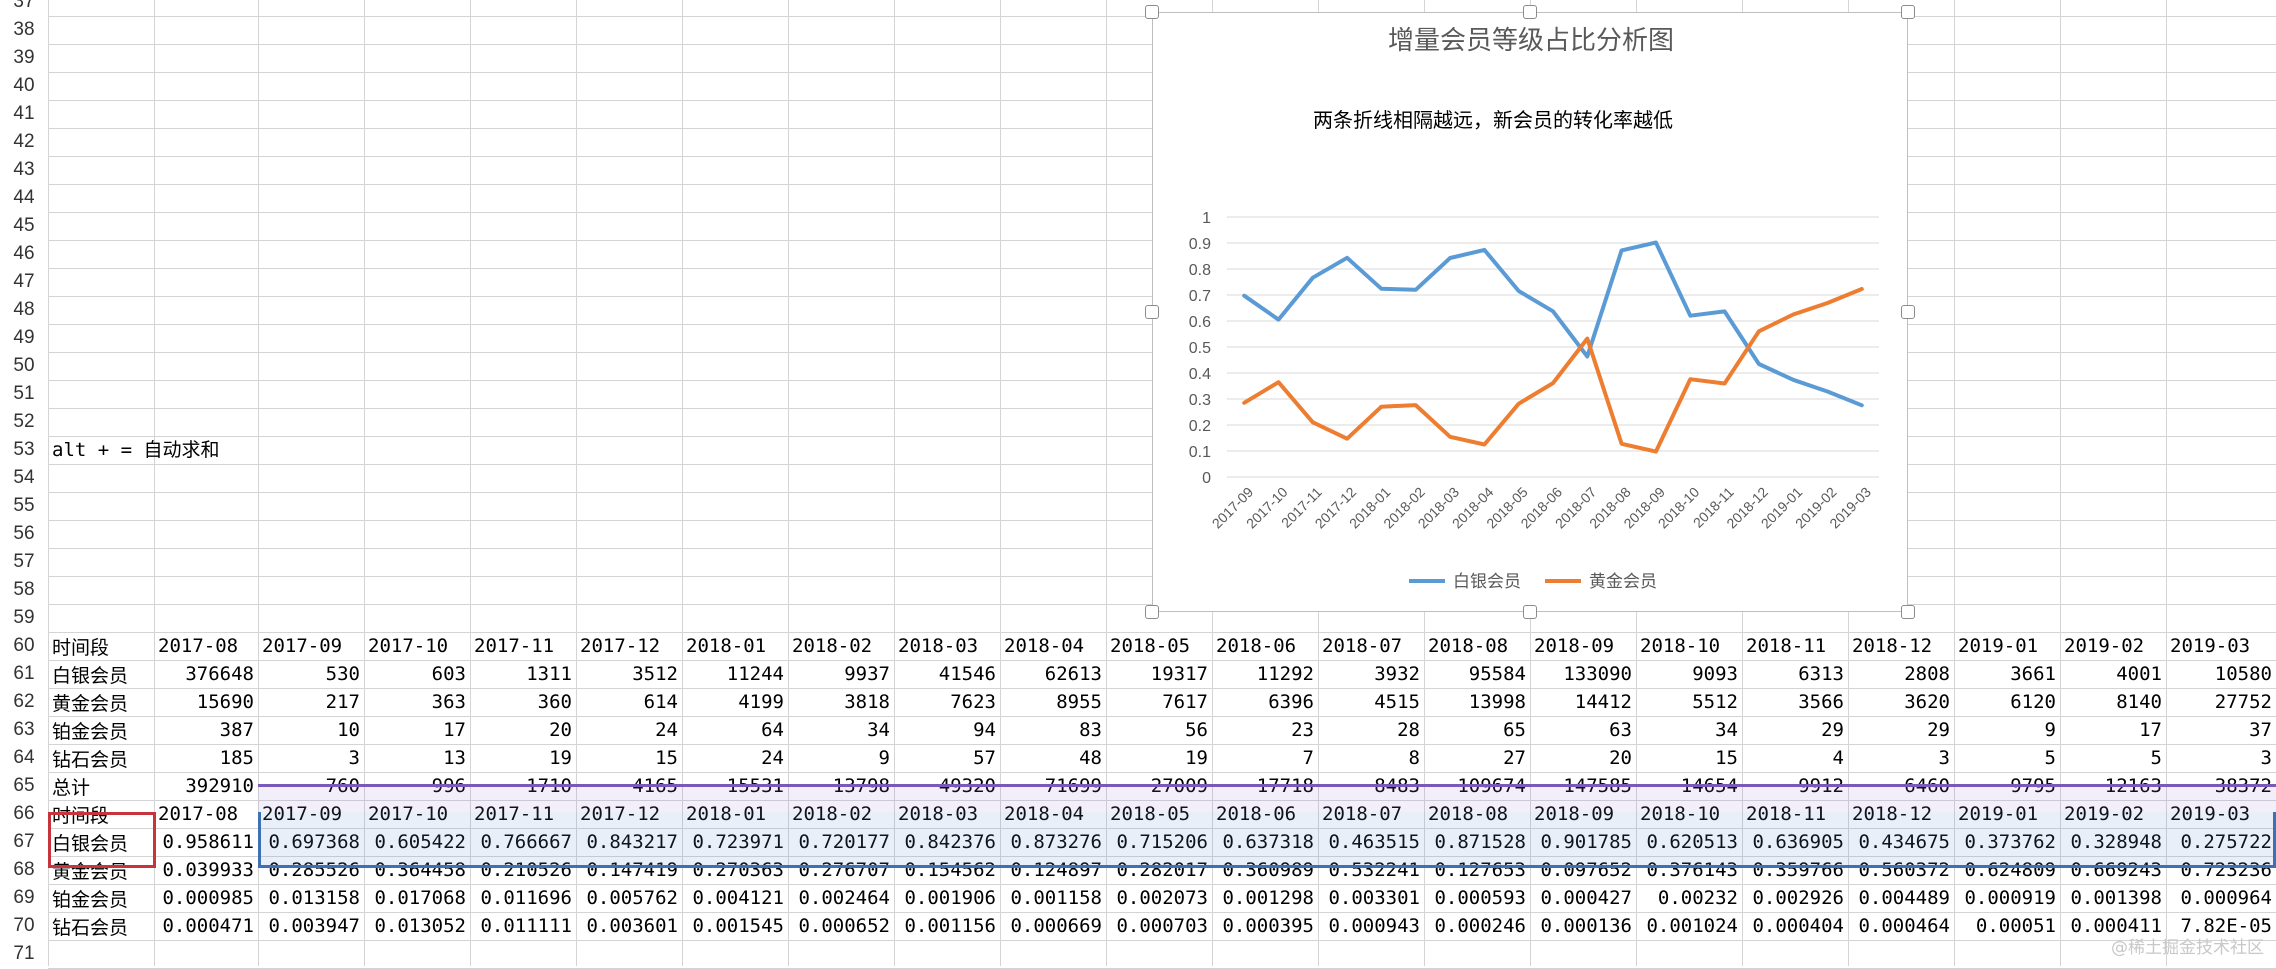 Image resolution: width=2276 pixels, height=969 pixels. Describe the element at coordinates (761, 702) in the screenshot. I see `cell: 4199` at that location.